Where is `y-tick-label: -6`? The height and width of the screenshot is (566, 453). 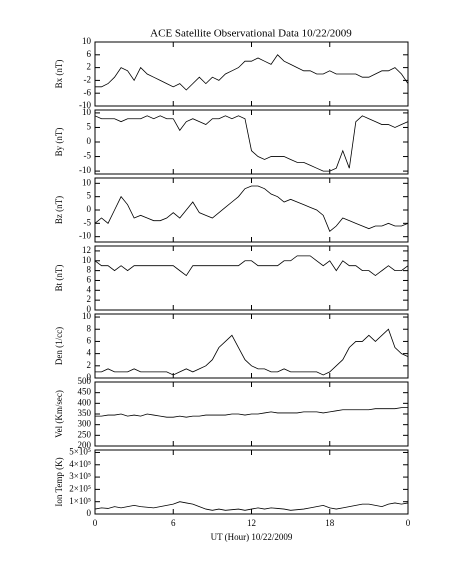 y-tick-label: -6 is located at coordinates (88, 92).